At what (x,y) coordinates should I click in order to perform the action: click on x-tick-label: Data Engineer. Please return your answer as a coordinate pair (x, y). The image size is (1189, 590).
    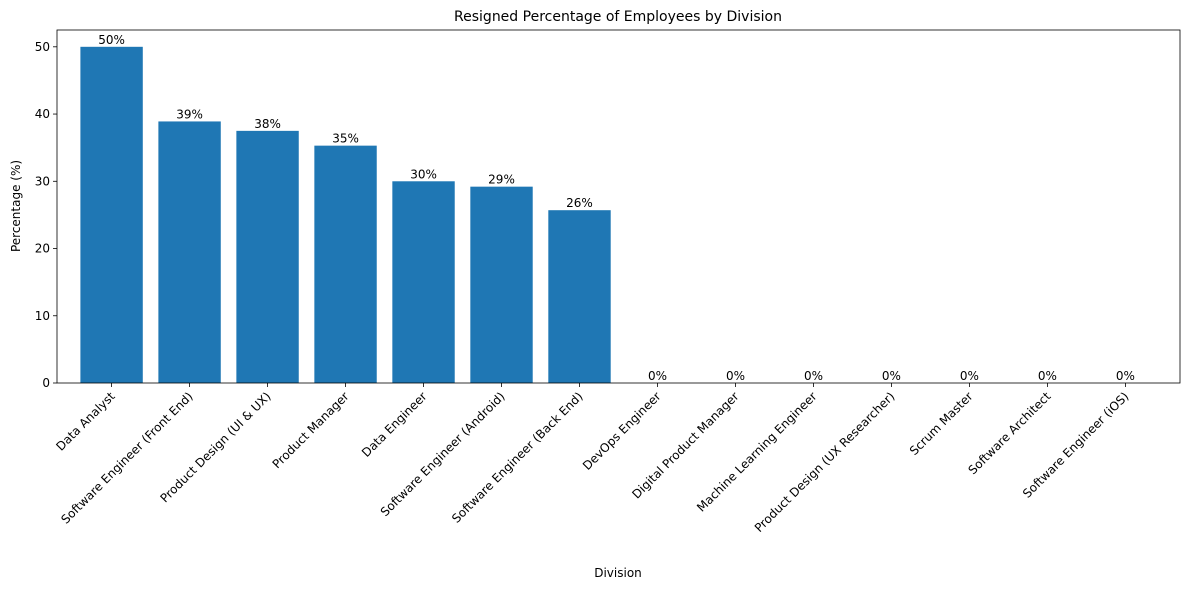
    Looking at the image, I should click on (394, 424).